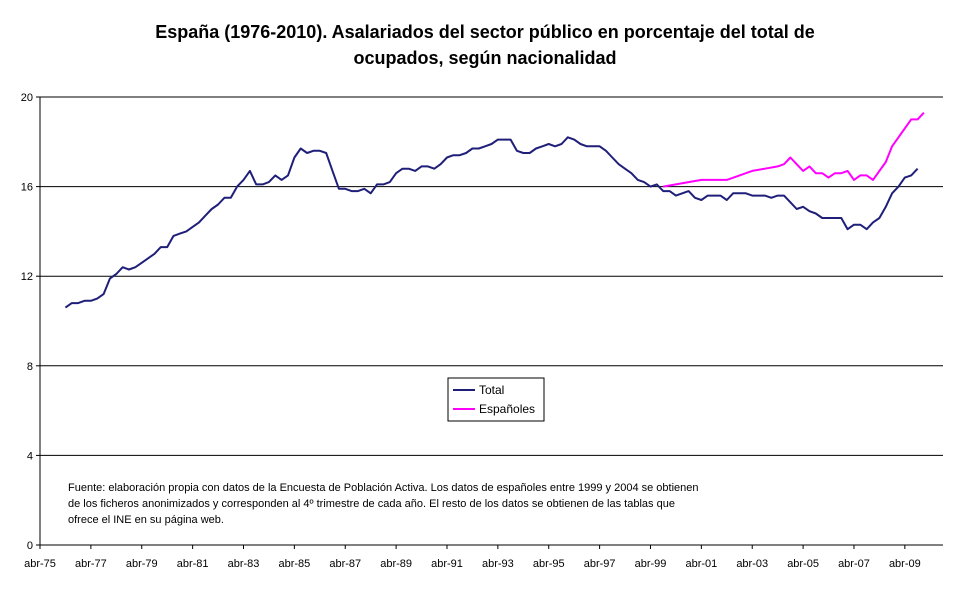  I want to click on x-tick-label-abr-85: abr-85, so click(294, 564).